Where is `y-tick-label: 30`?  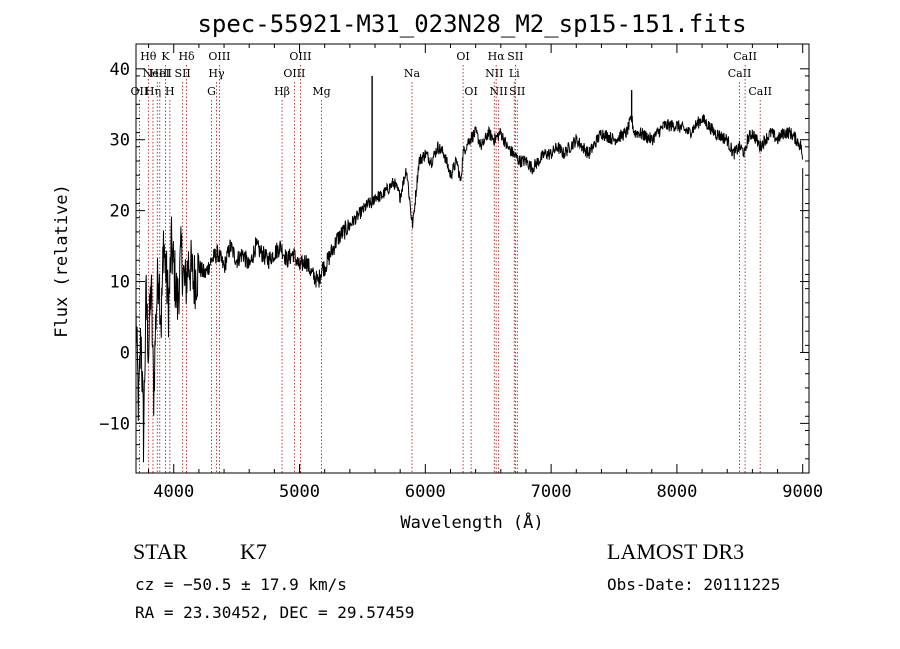
y-tick-label: 30 is located at coordinates (120, 141).